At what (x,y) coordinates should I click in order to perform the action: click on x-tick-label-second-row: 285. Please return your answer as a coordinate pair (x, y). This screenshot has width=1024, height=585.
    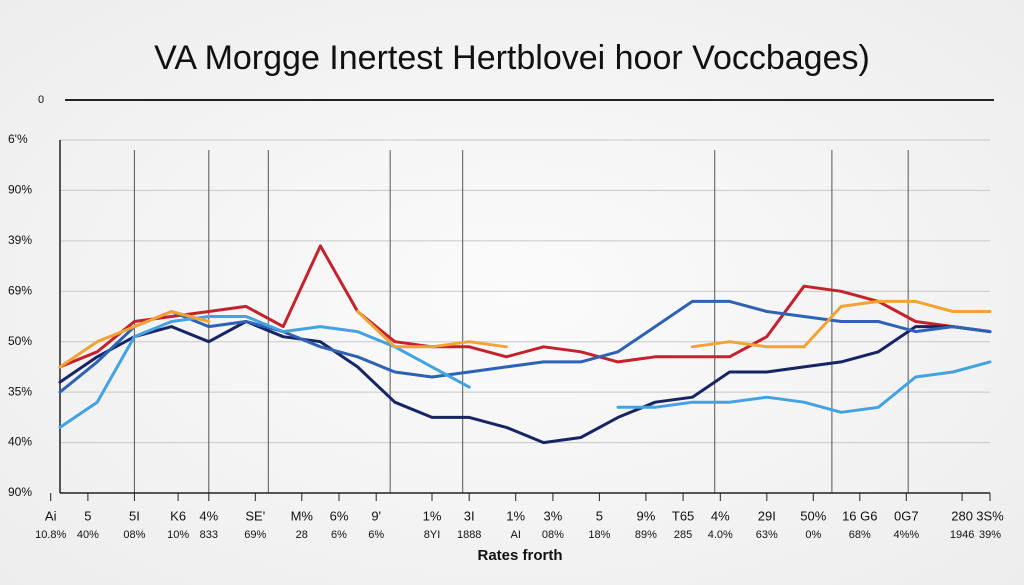
    Looking at the image, I should click on (683, 535).